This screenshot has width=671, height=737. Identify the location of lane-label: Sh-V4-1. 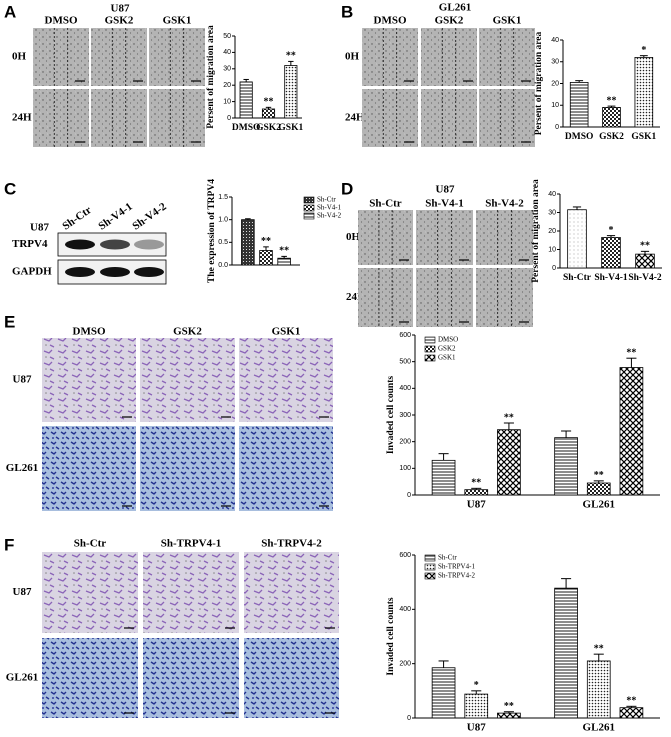
(115, 217).